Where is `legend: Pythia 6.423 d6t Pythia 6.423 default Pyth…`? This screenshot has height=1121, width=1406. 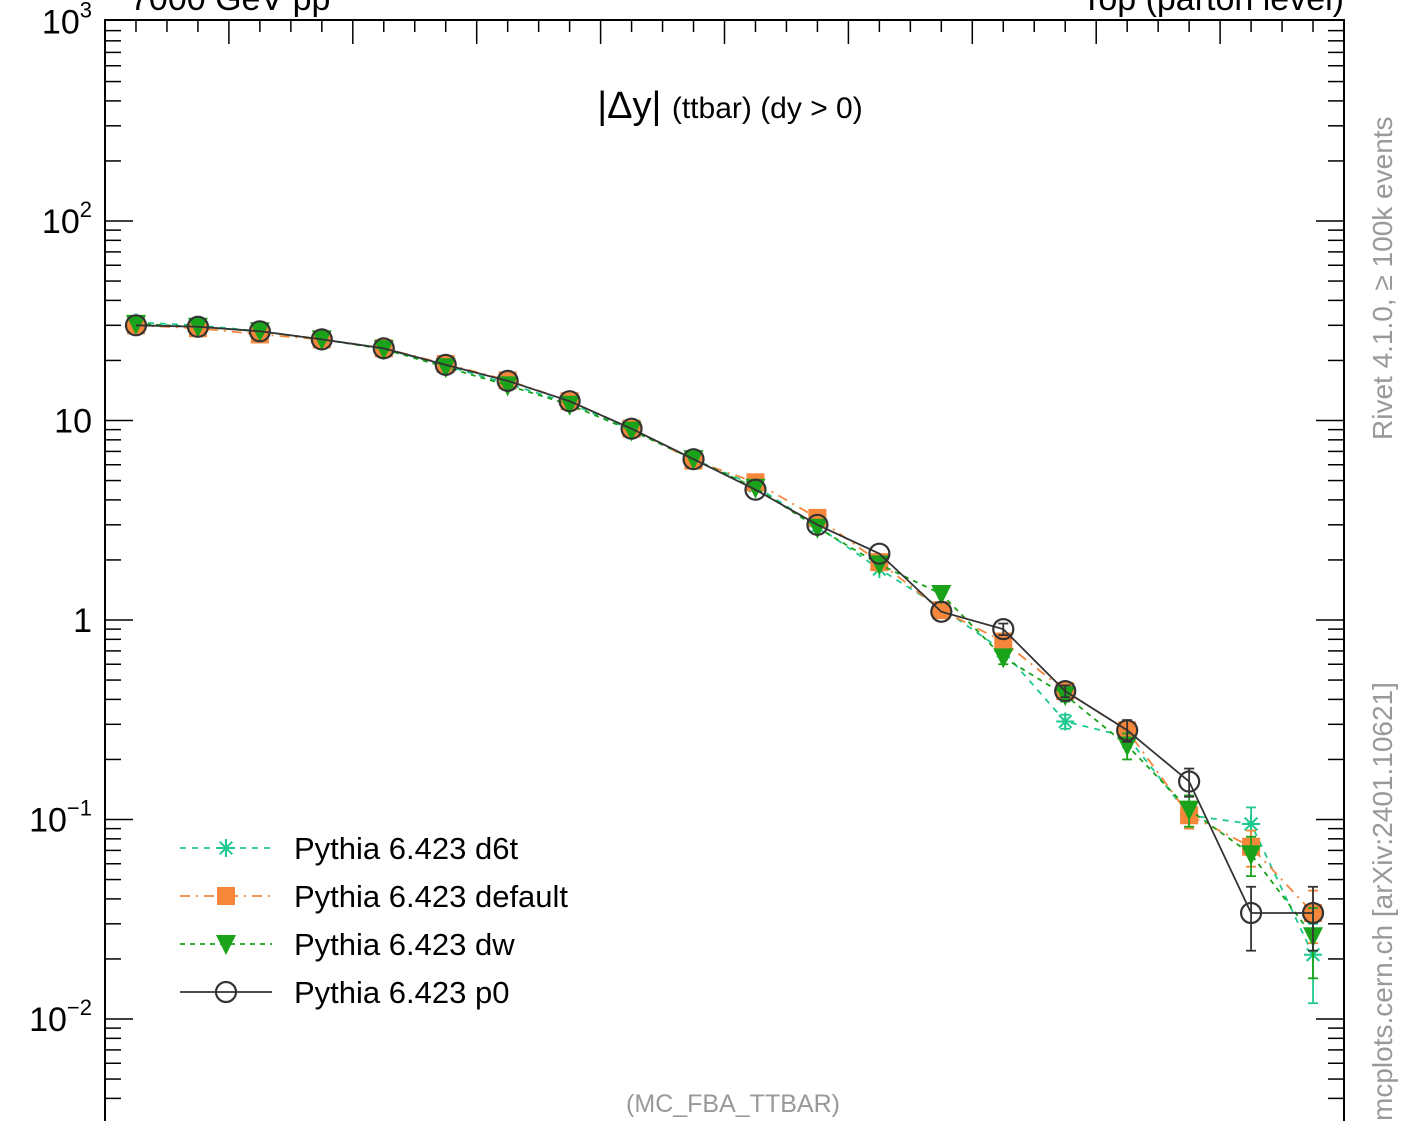 legend: Pythia 6.423 d6t Pythia 6.423 default Pyth… is located at coordinates (374, 920).